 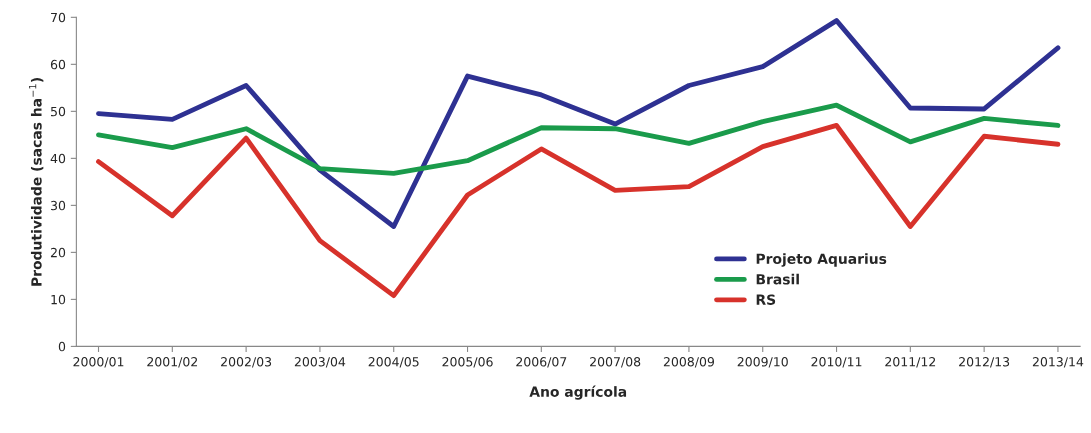 What do you see at coordinates (393, 362) in the screenshot?
I see `x-tick-label: 2004/05` at bounding box center [393, 362].